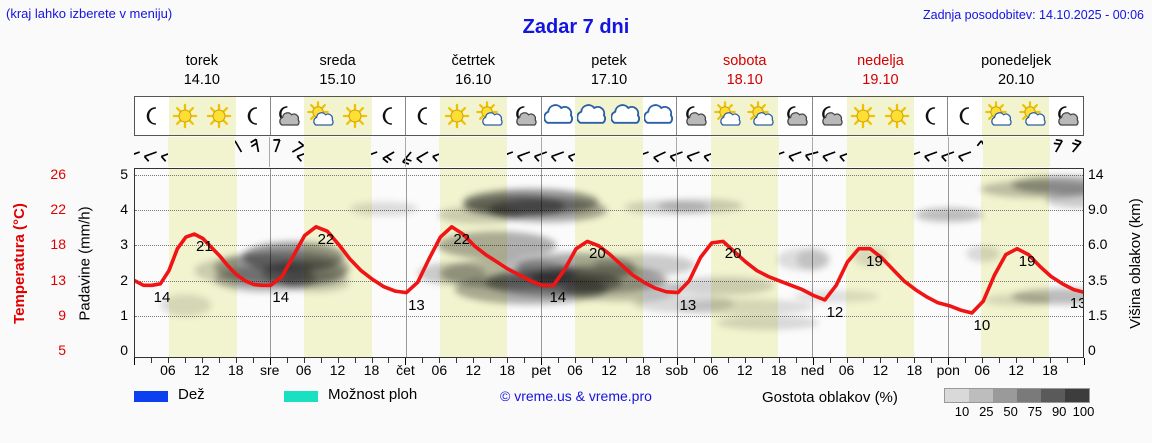  I want to click on weather-icon-strip, so click(609, 116).